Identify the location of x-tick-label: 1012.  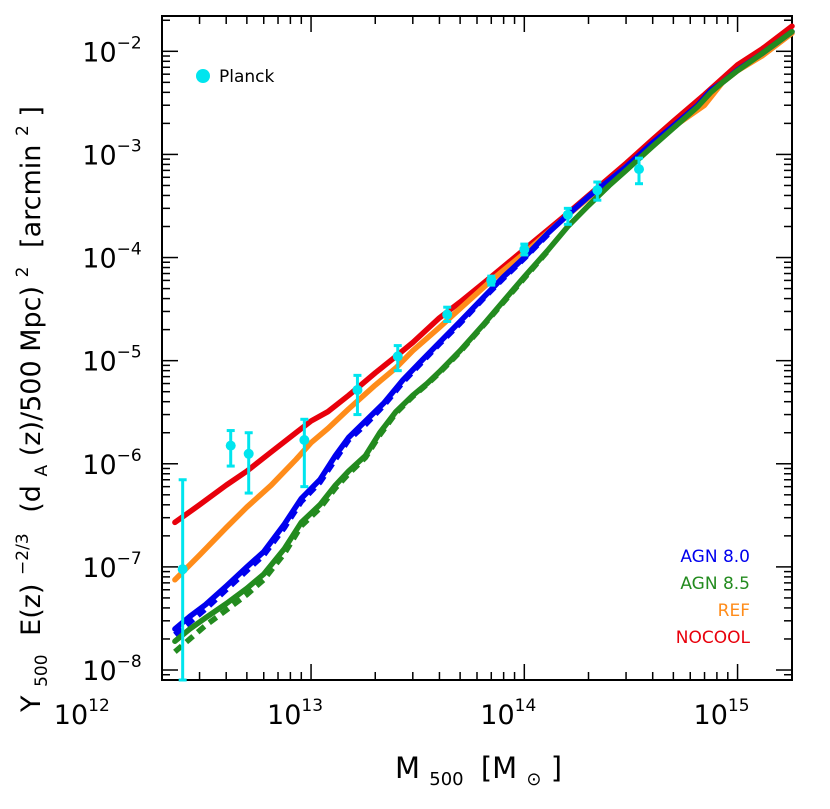
(82, 713).